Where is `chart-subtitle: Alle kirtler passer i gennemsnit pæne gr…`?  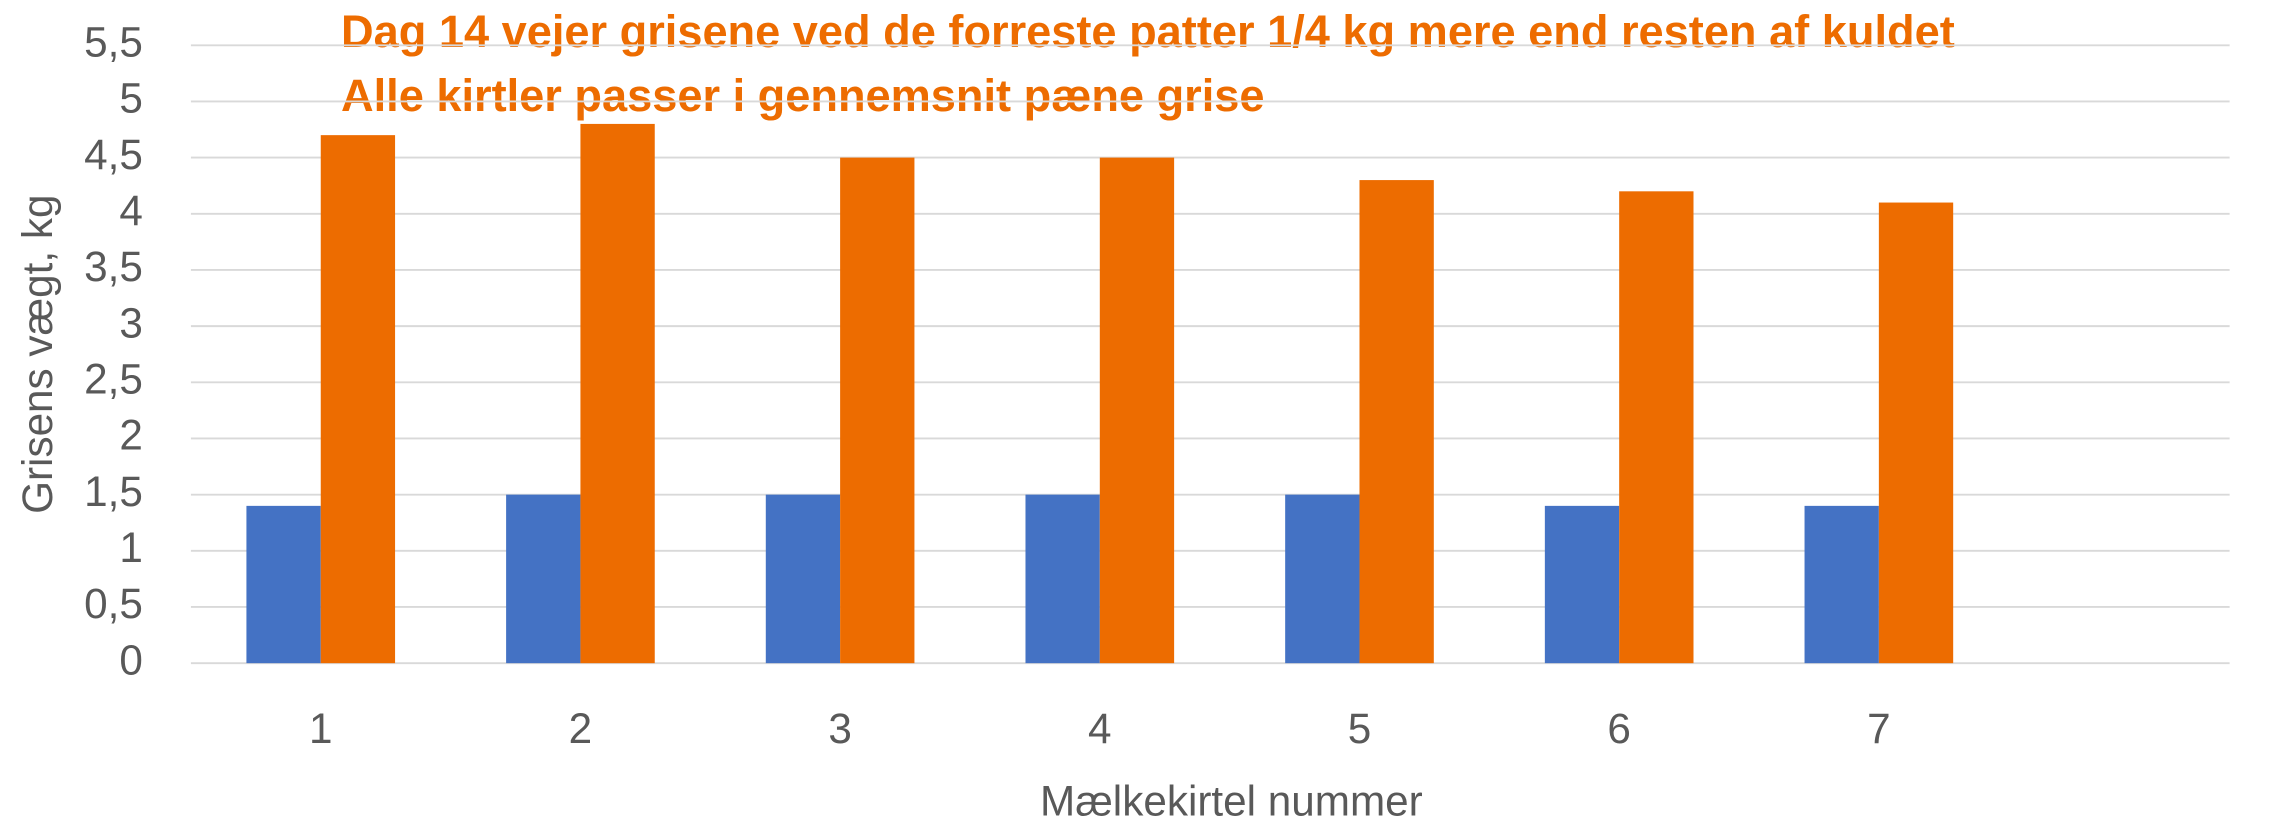 chart-subtitle: Alle kirtler passer i gennemsnit pæne gr… is located at coordinates (803, 95).